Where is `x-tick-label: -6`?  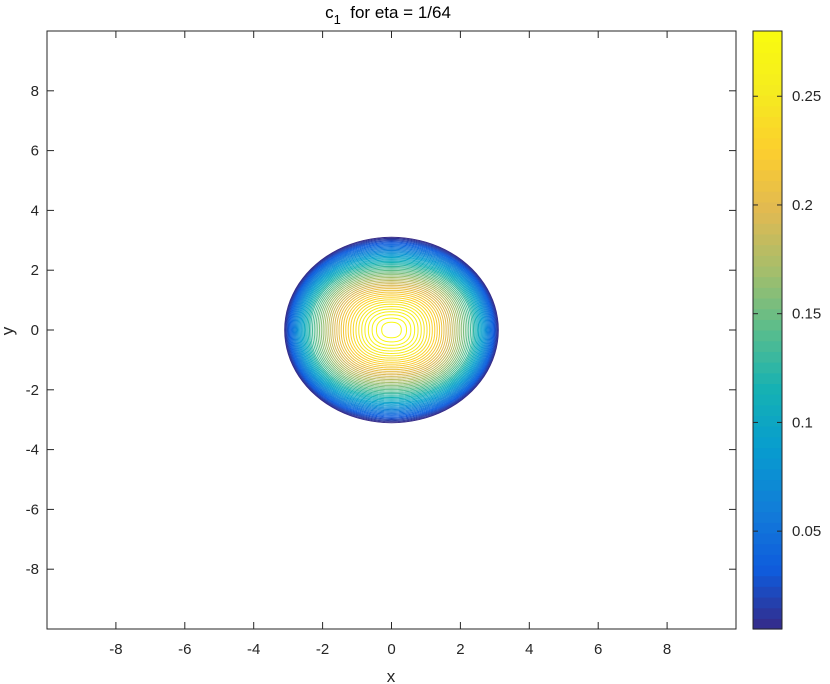 x-tick-label: -6 is located at coordinates (184, 649).